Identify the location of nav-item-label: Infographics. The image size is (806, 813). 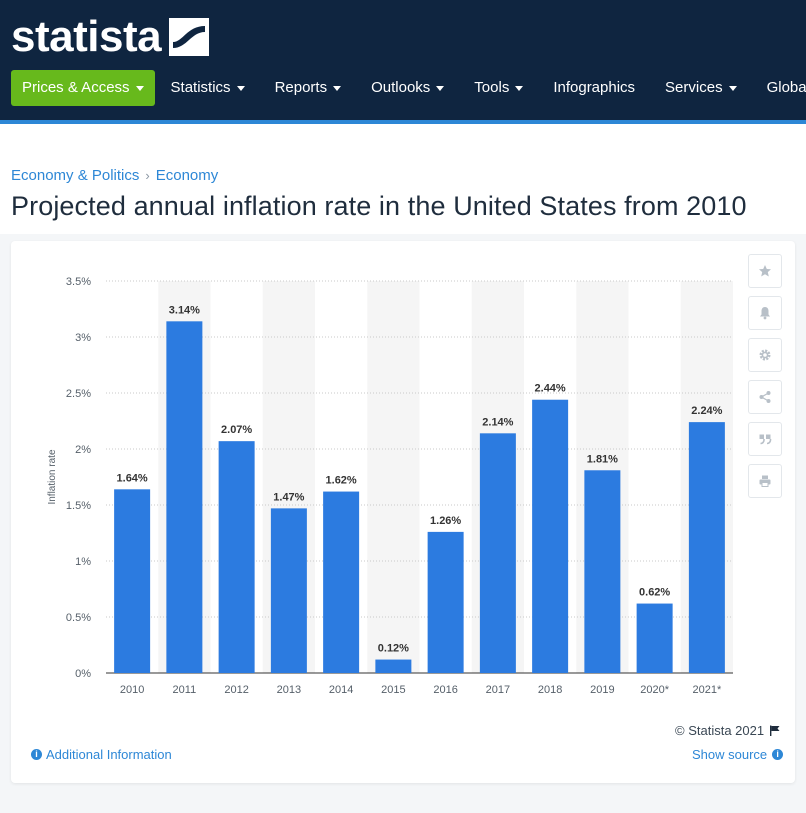
(594, 87).